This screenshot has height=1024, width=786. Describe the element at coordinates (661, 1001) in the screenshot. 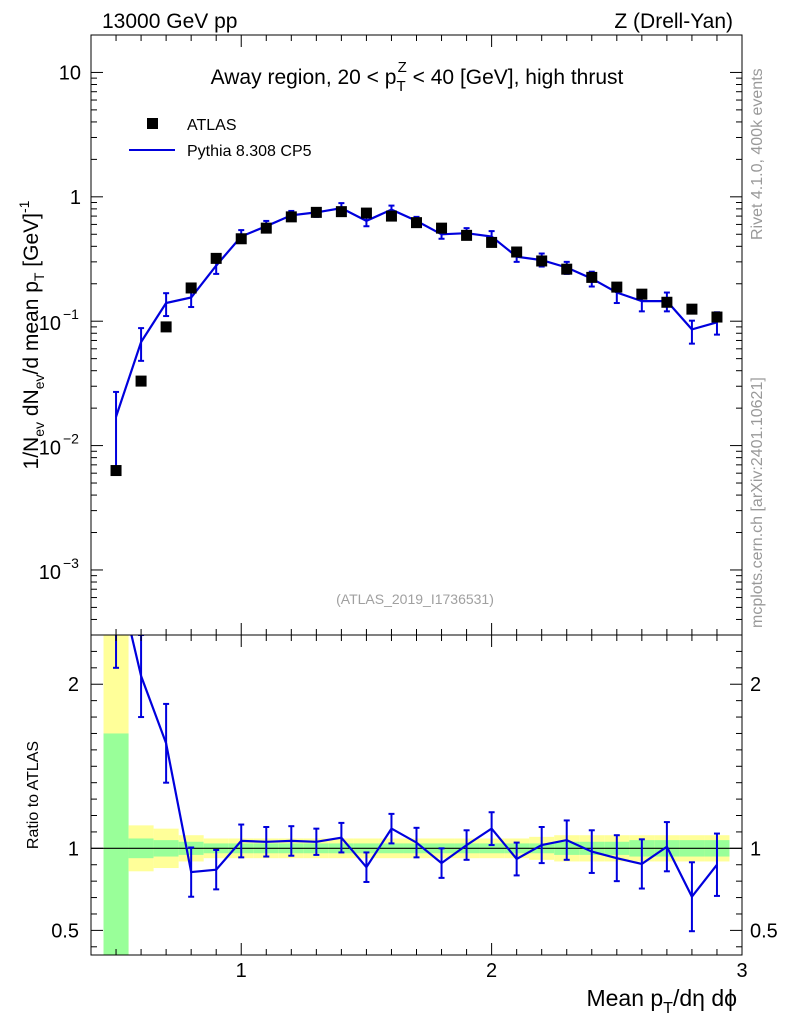

I see `x-axis-label: Mean pT/dη dϕ` at that location.